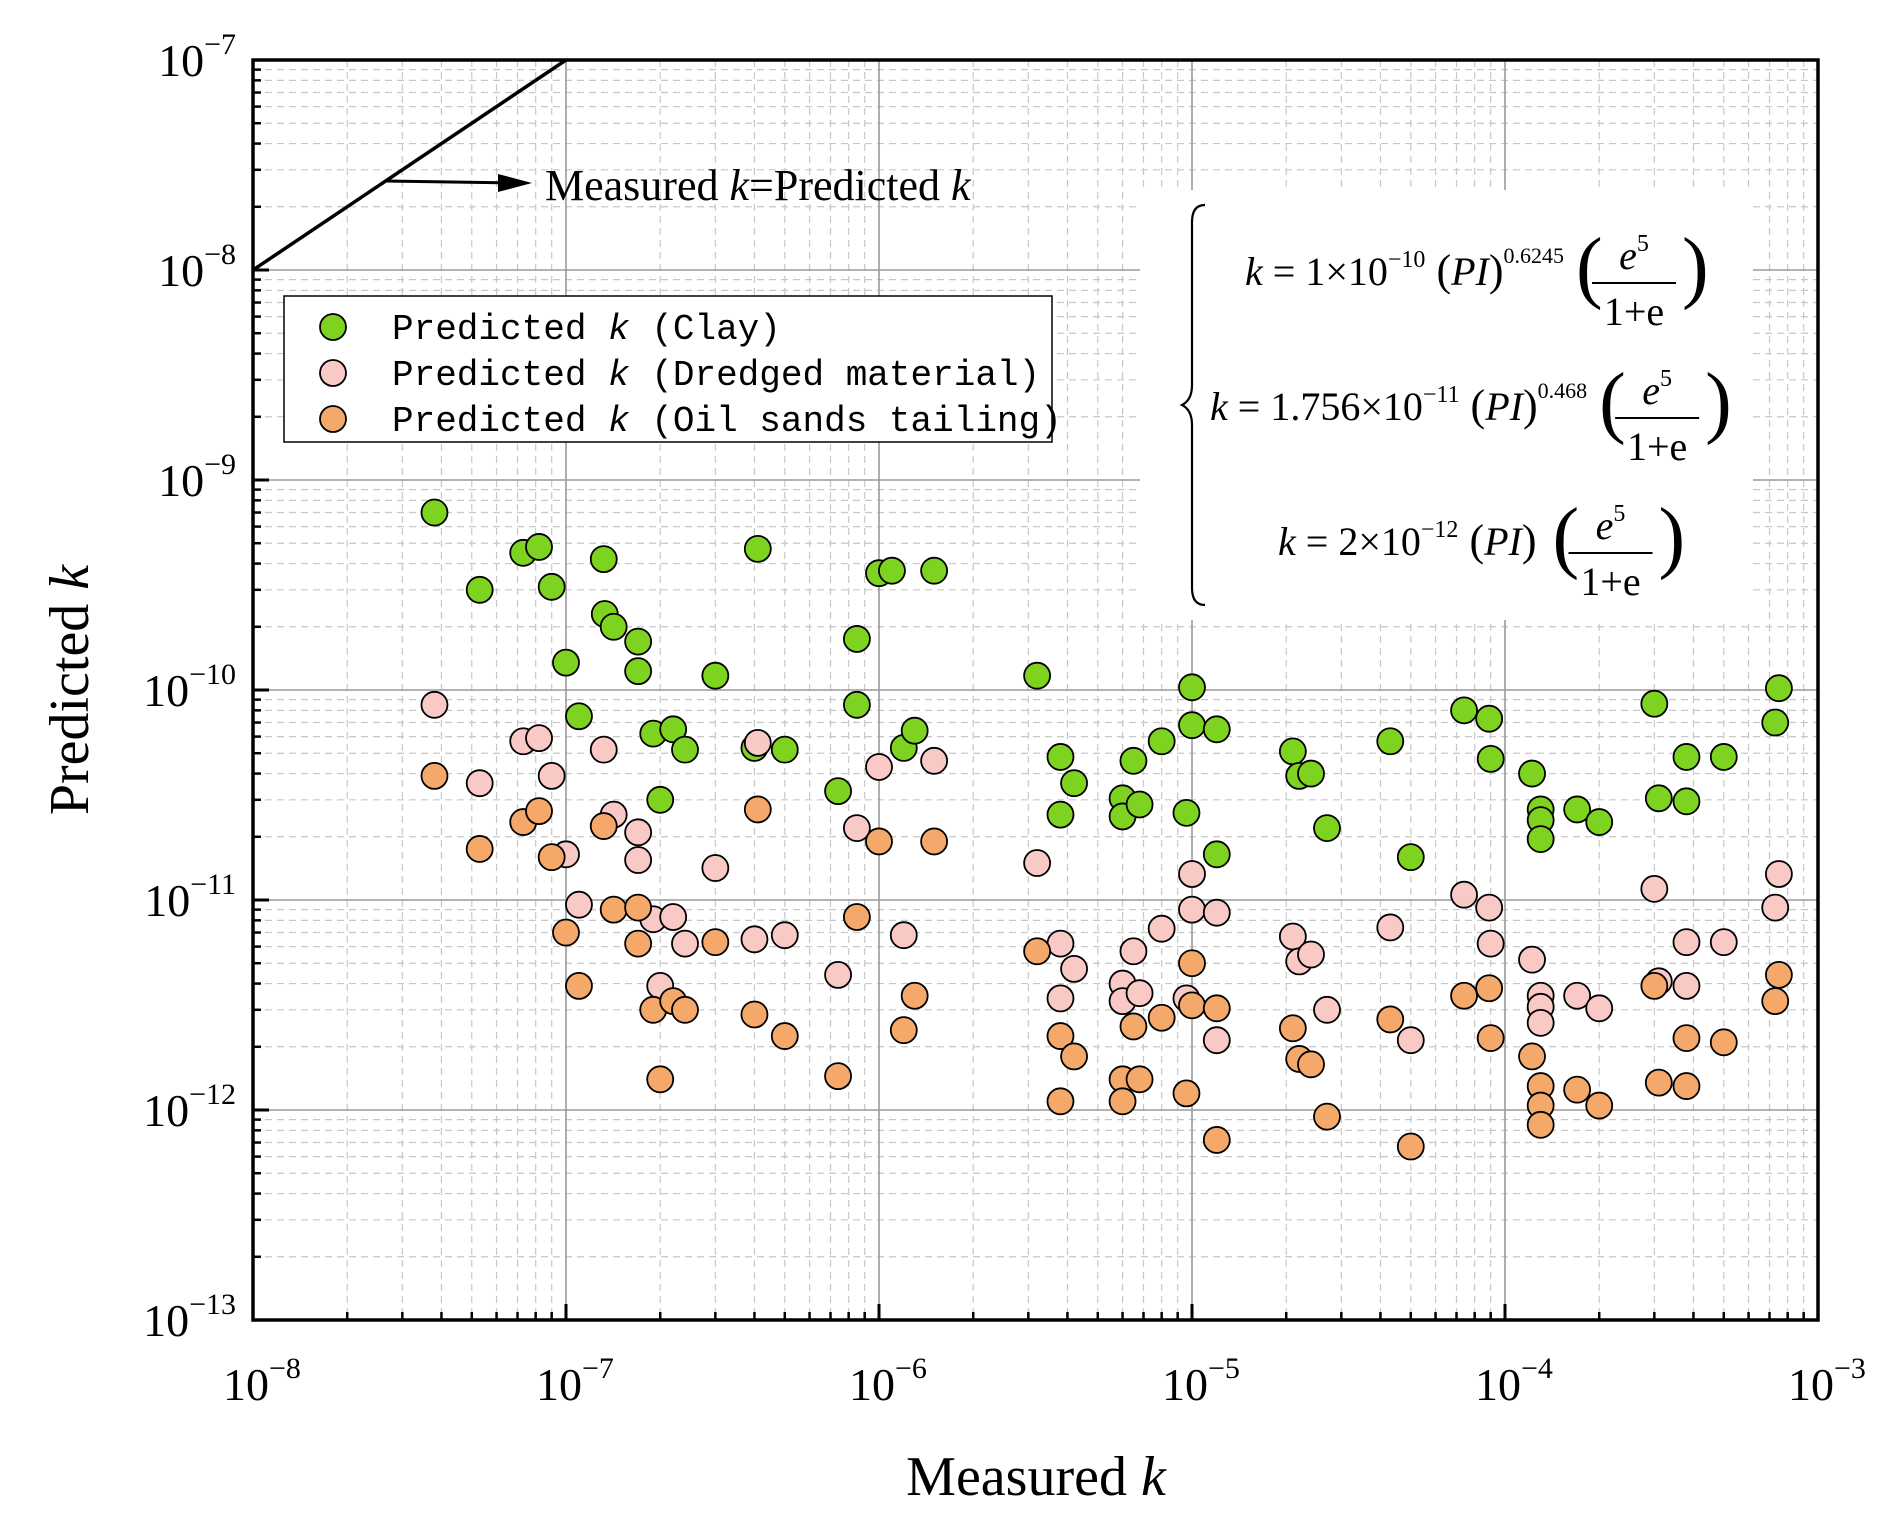 Image resolution: width=1899 pixels, height=1522 pixels. Describe the element at coordinates (70, 689) in the screenshot. I see `y-axis-title: Predicted k` at that location.